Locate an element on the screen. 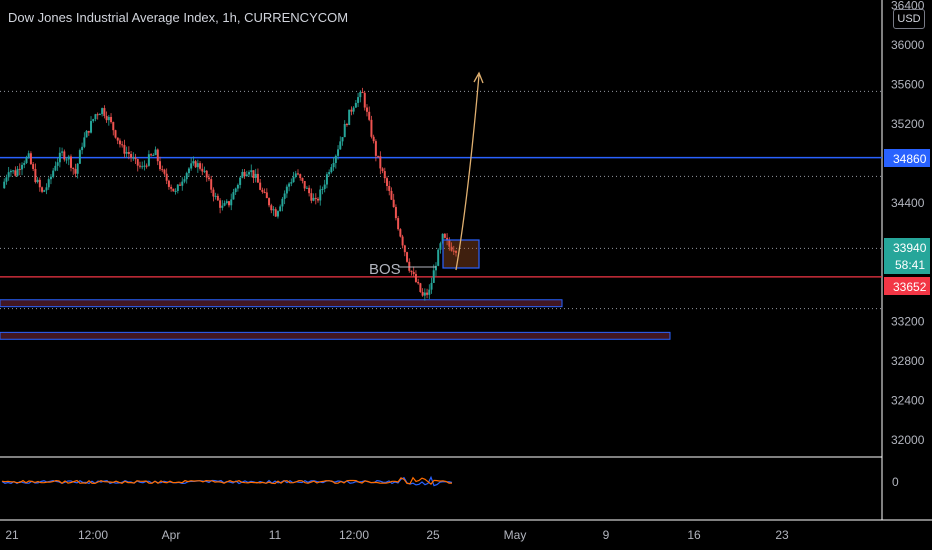 The height and width of the screenshot is (550, 932). bos-label: BOS is located at coordinates (385, 269).